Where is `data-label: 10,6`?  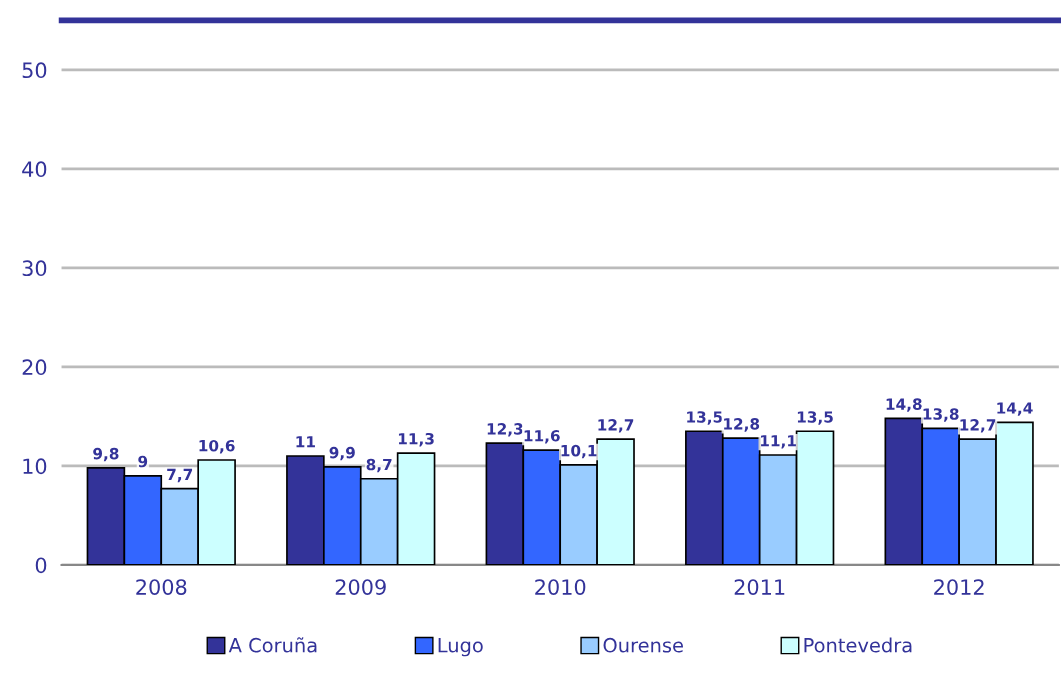 data-label: 10,6 is located at coordinates (217, 446).